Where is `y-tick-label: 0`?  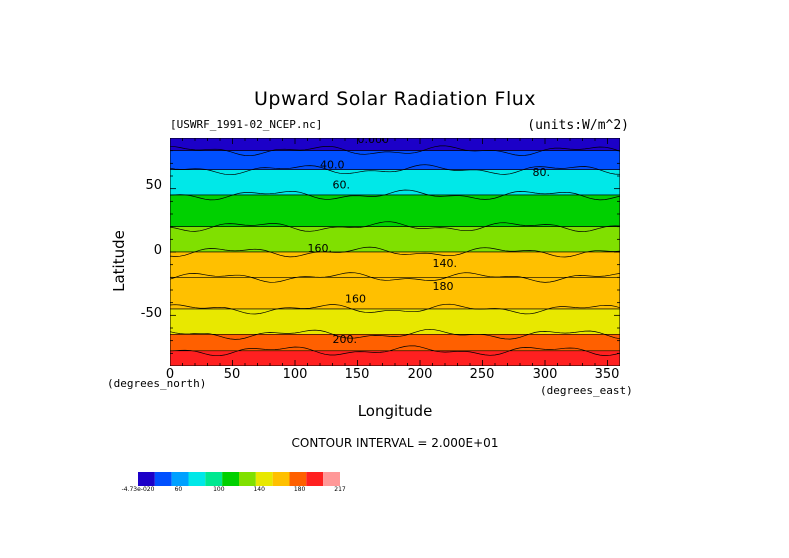 y-tick-label: 0 is located at coordinates (157, 250).